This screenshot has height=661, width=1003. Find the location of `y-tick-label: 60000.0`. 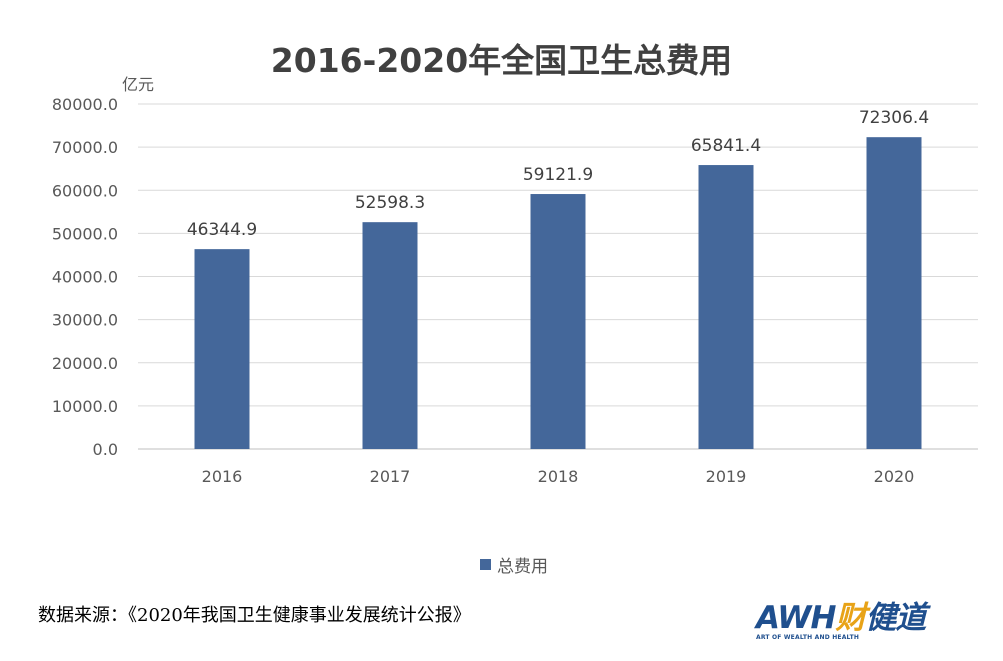

y-tick-label: 60000.0 is located at coordinates (85, 190).